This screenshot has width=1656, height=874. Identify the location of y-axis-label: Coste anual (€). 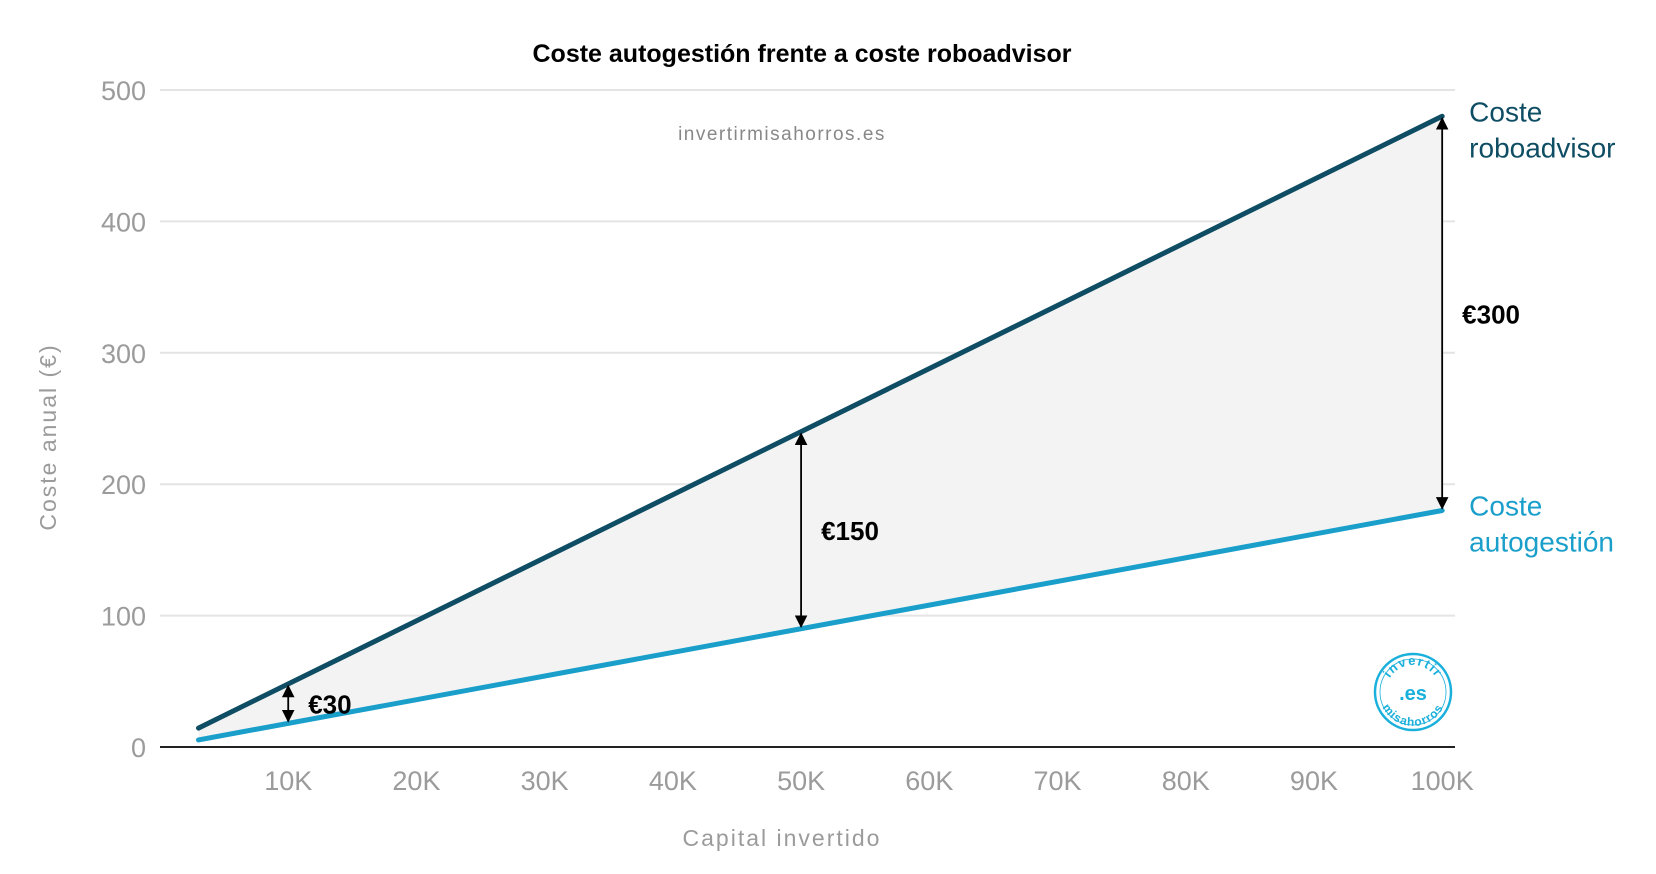
(48, 436).